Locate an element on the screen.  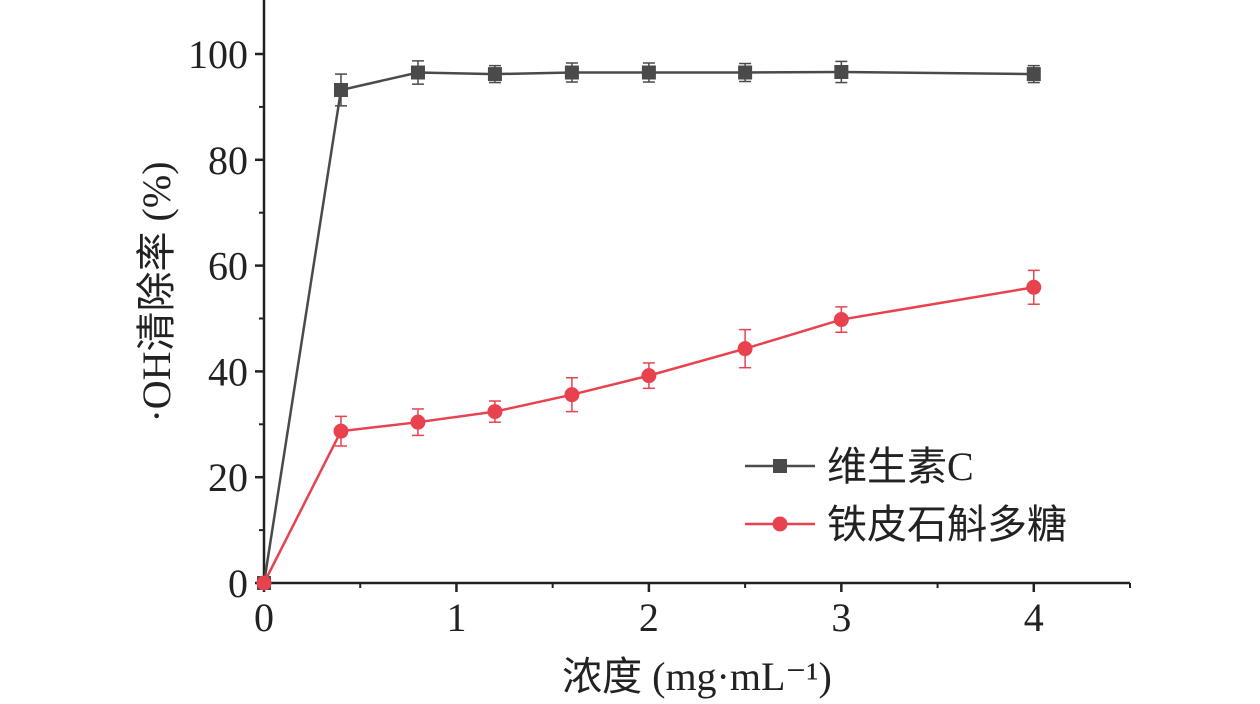
legend-item-0: 维生素C is located at coordinates (859, 466).